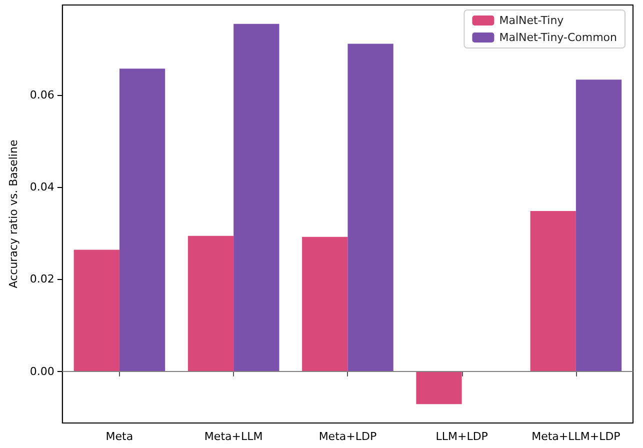 The width and height of the screenshot is (643, 448). What do you see at coordinates (233, 436) in the screenshot?
I see `x-tick-label: Meta+LLM` at bounding box center [233, 436].